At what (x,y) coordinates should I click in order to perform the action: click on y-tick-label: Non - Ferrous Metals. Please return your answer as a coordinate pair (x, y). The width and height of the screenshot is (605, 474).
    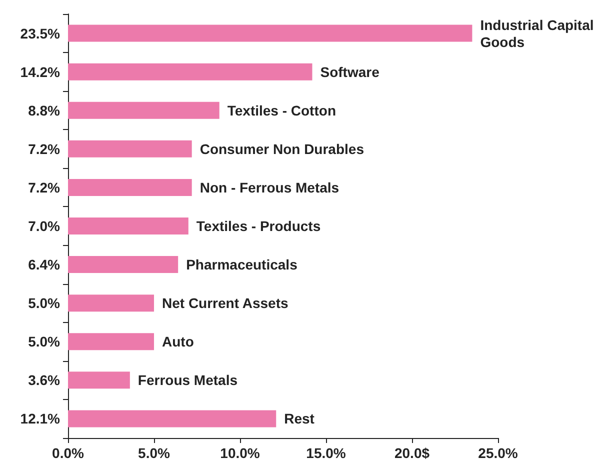
    Looking at the image, I should click on (270, 187).